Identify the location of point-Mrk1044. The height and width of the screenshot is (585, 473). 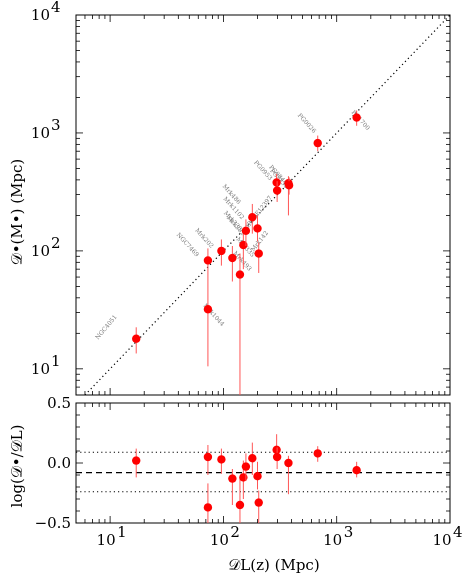
(208, 309).